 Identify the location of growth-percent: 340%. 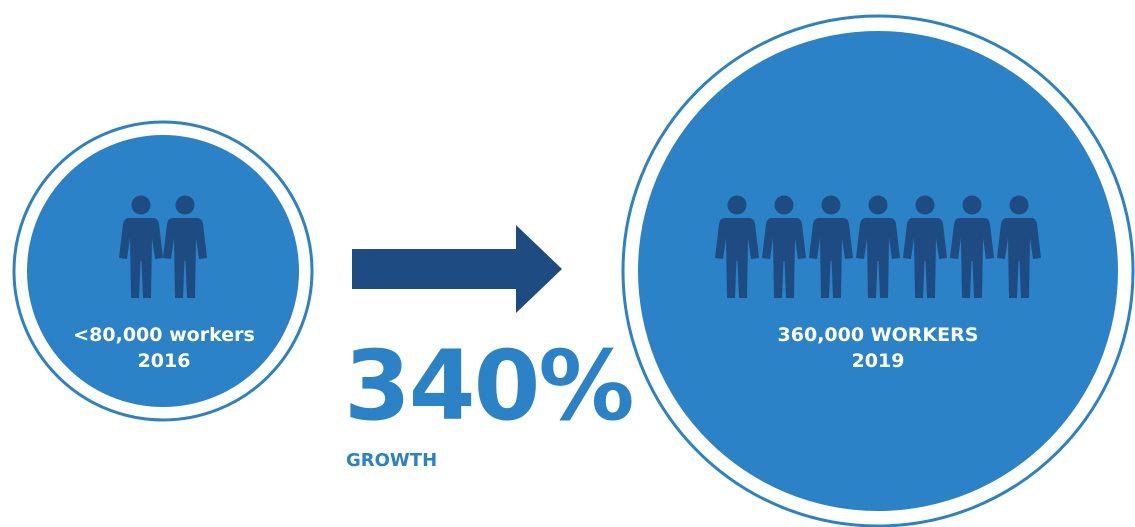
(489, 386).